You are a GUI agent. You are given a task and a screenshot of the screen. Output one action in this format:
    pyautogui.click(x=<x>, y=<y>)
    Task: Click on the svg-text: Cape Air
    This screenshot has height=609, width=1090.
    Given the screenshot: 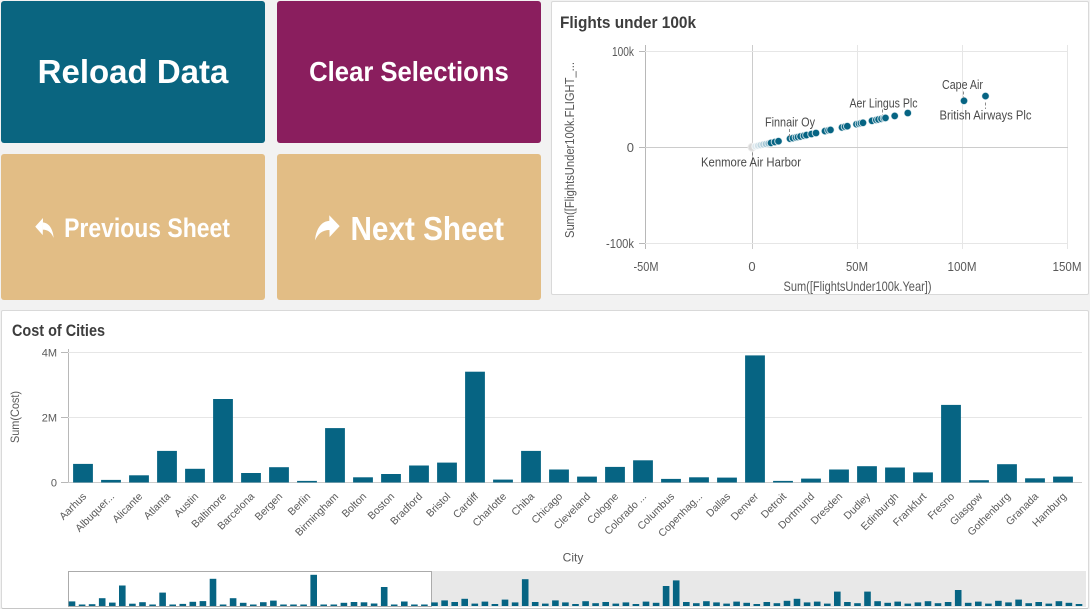 What is the action you would take?
    pyautogui.click(x=962, y=85)
    